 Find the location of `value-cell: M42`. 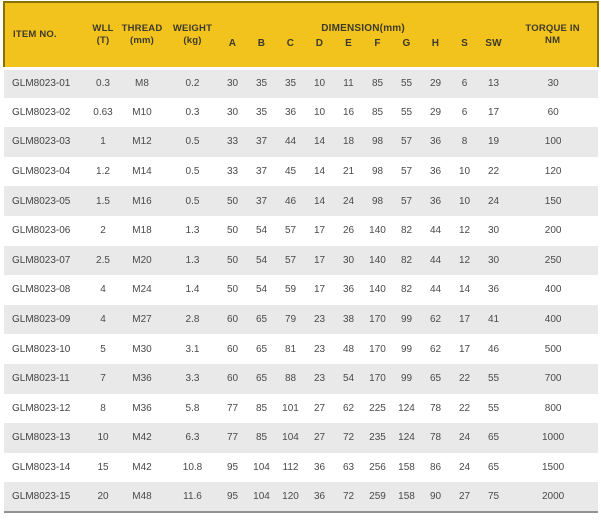

value-cell: M42 is located at coordinates (142, 438).